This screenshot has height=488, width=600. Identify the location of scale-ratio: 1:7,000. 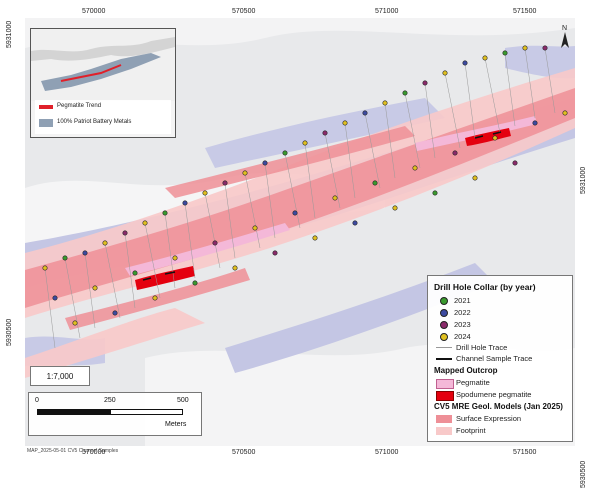
(60, 376).